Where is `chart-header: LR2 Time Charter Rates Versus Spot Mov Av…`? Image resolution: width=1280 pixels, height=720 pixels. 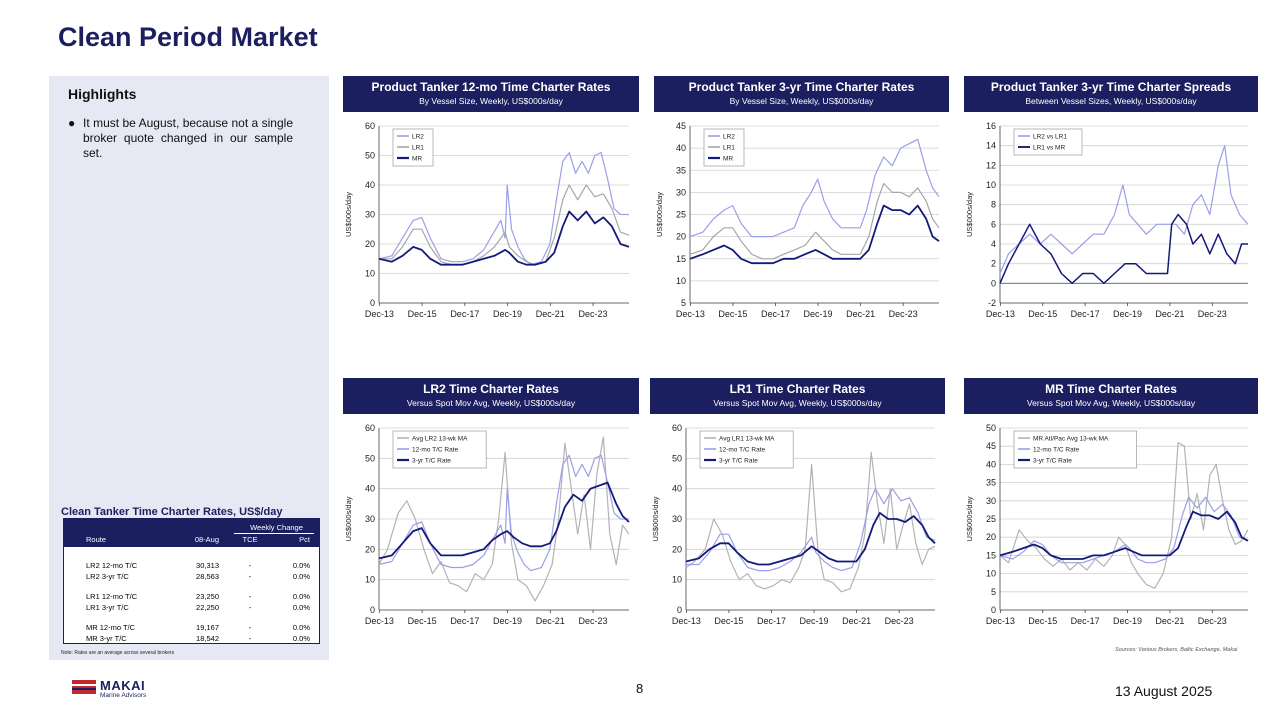 chart-header: LR2 Time Charter Rates Versus Spot Mov Av… is located at coordinates (491, 396).